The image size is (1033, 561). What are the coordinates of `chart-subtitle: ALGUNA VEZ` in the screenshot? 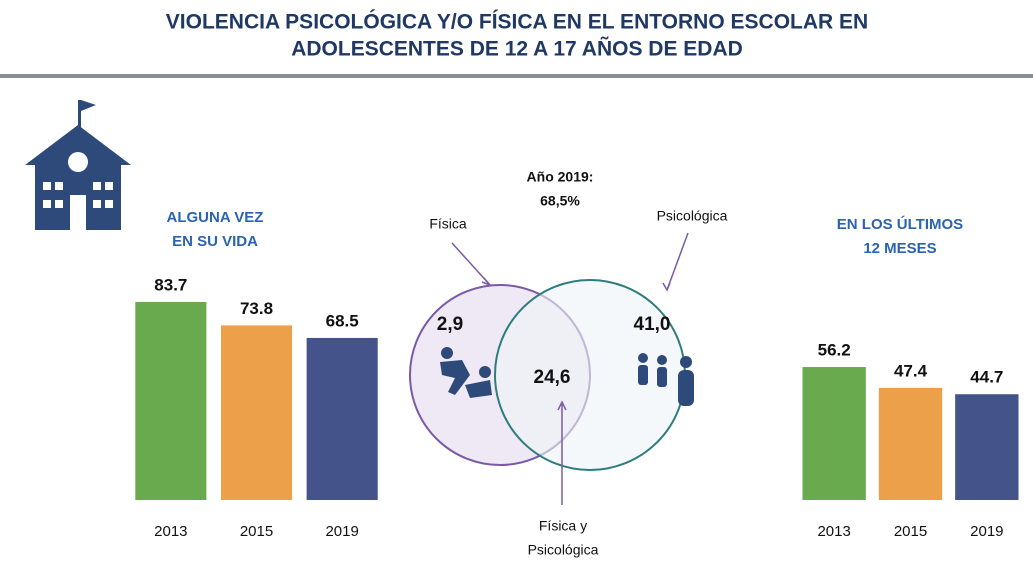 It's located at (215, 217).